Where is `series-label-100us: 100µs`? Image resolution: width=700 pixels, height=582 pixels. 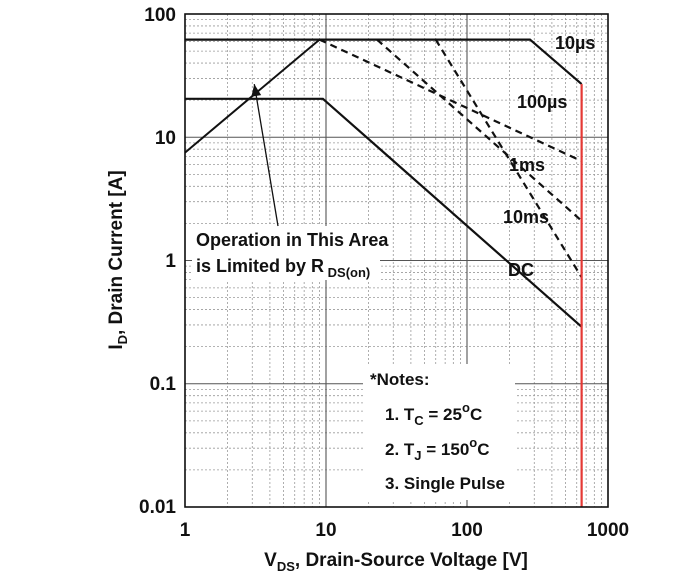 series-label-100us: 100µs is located at coordinates (542, 102).